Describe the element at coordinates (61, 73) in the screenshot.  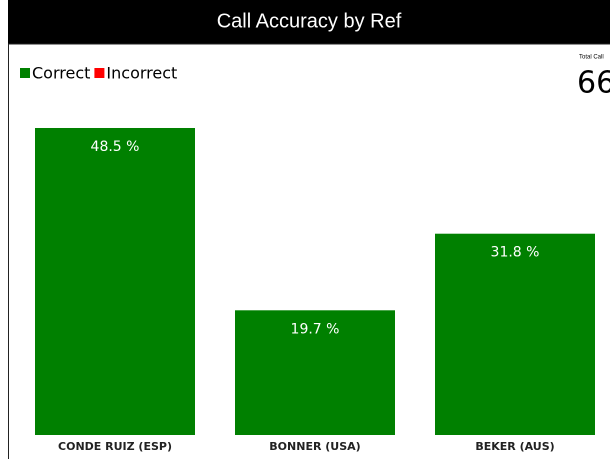
I see `legend-label: Correct` at that location.